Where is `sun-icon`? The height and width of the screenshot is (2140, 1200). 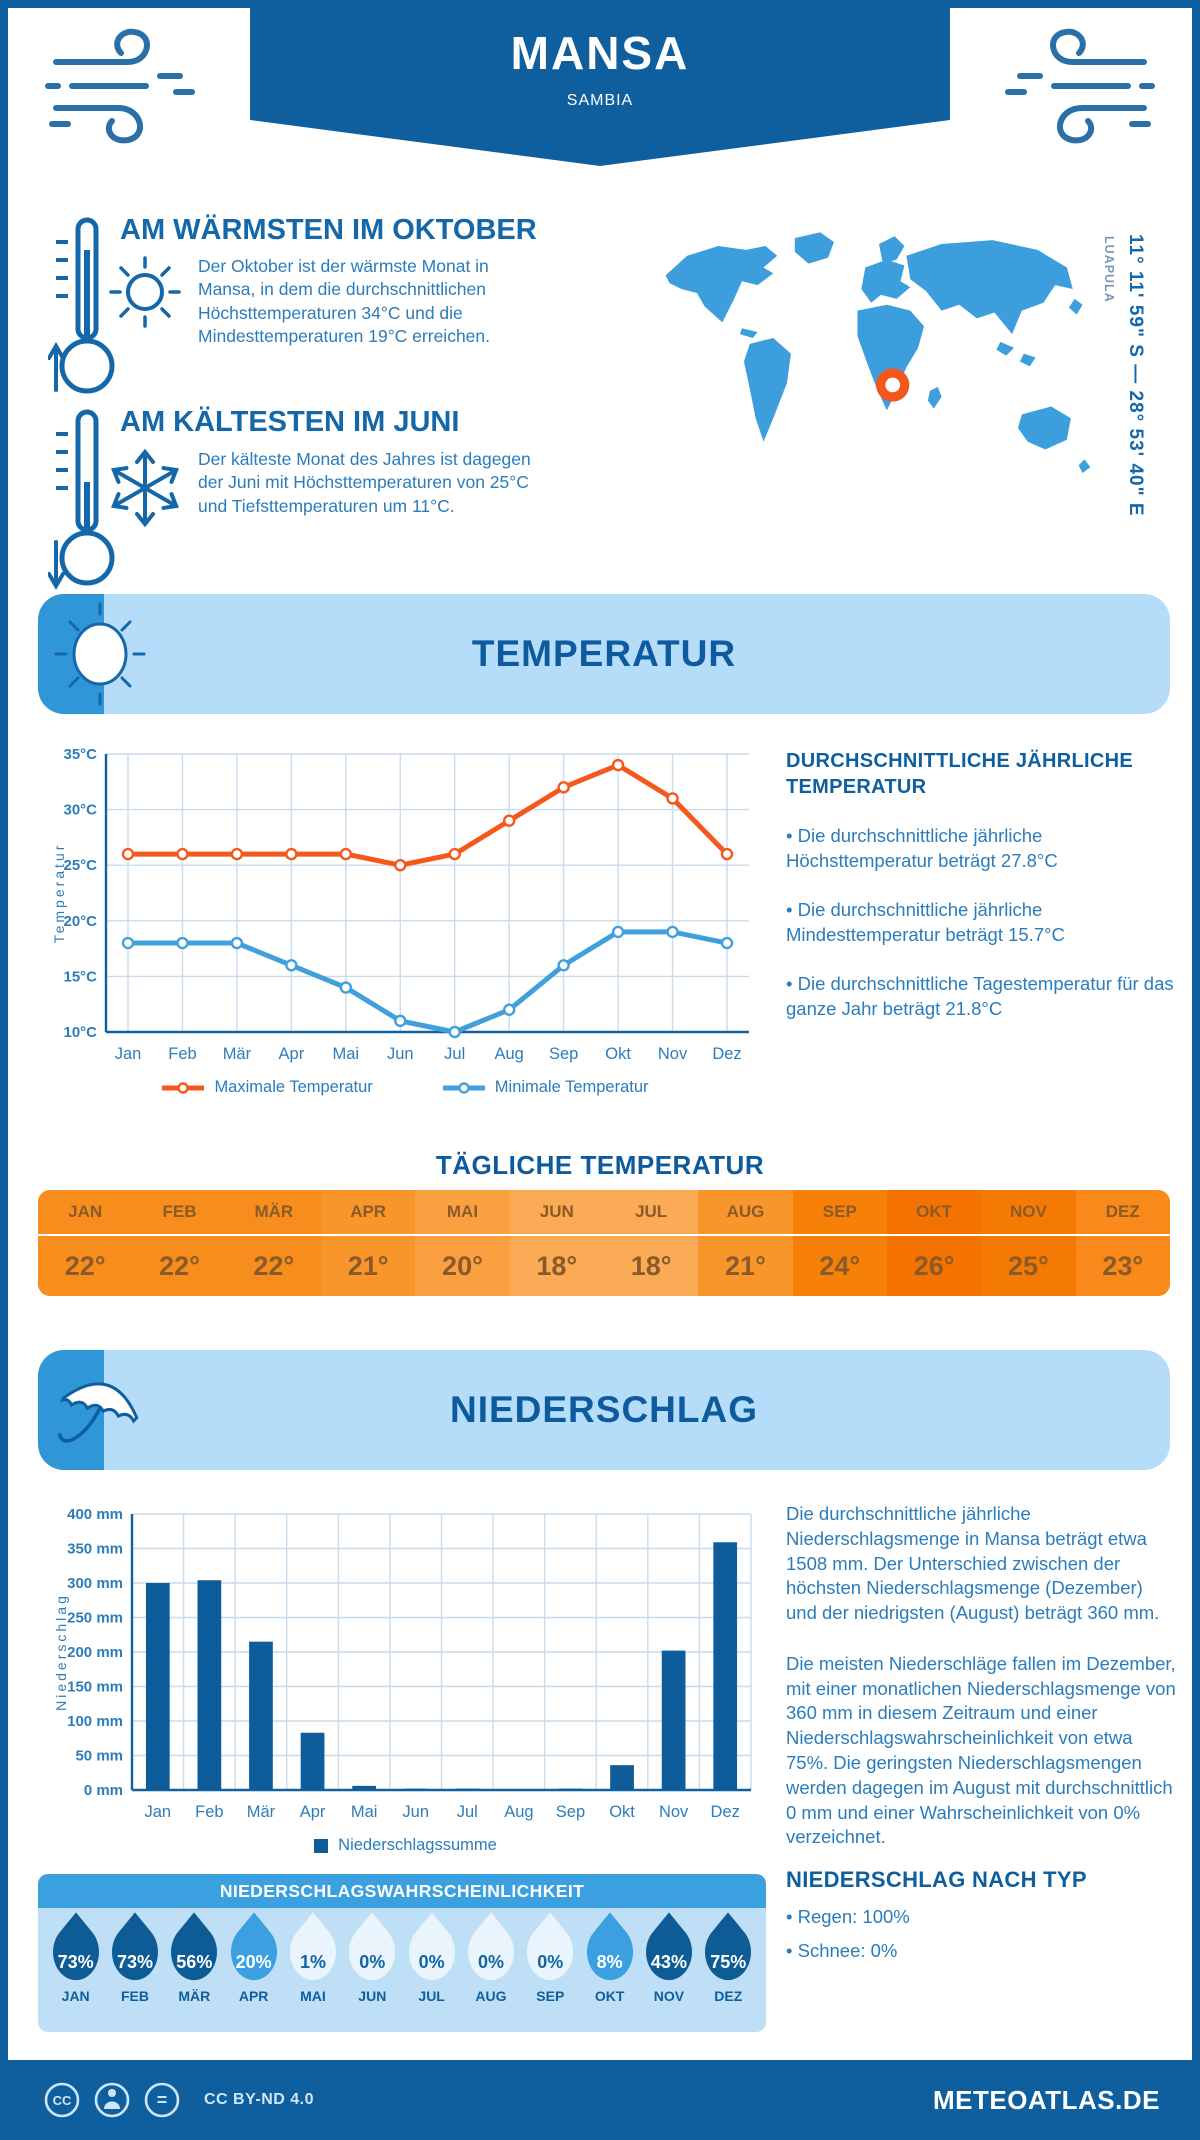 sun-icon is located at coordinates (145, 292).